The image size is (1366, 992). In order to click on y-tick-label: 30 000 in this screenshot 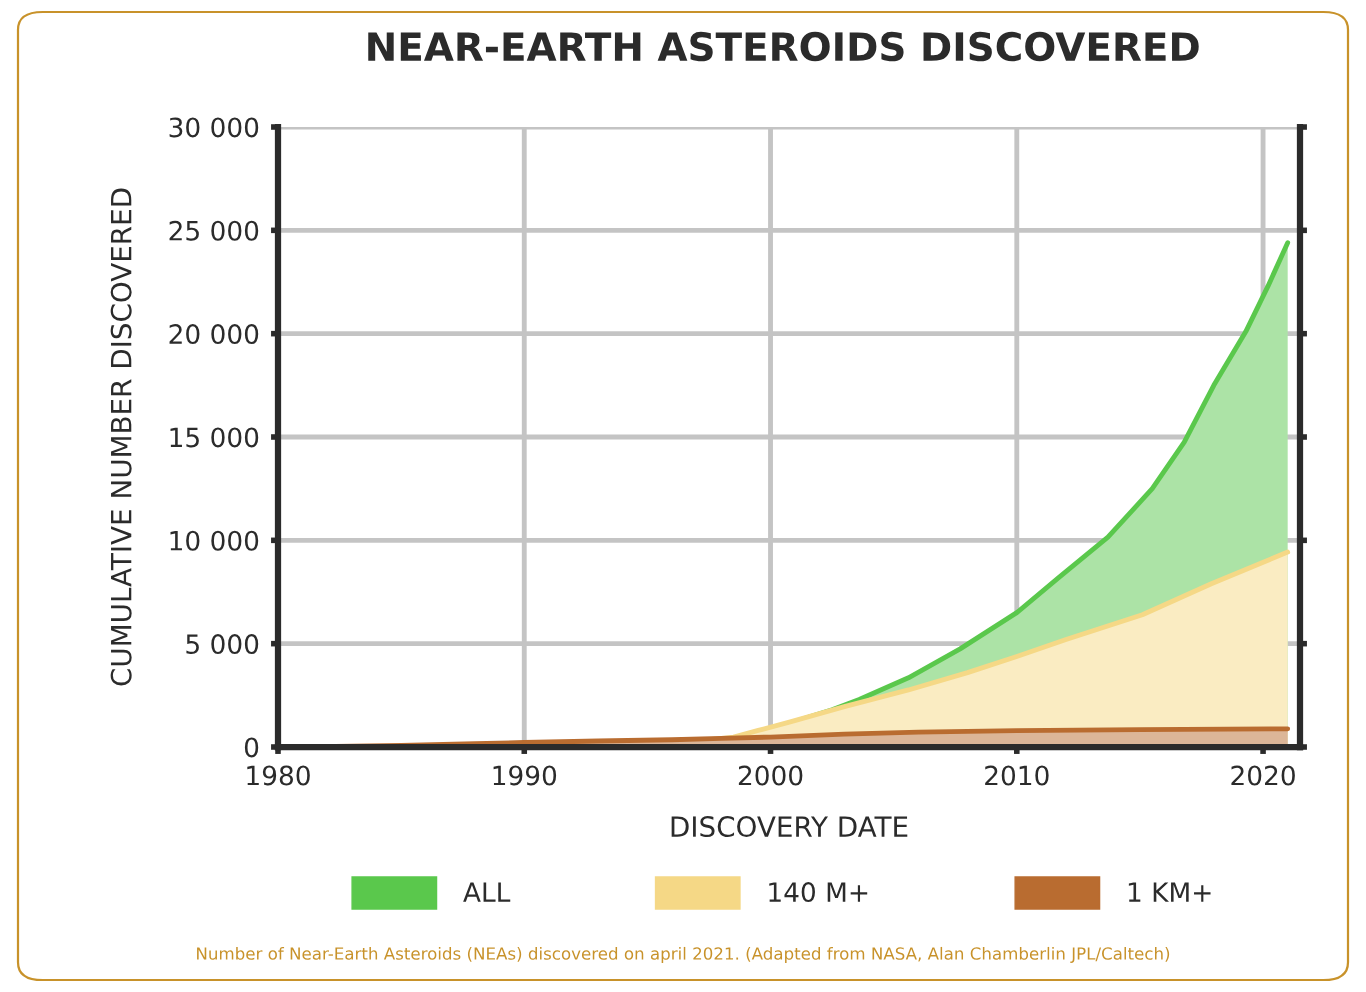, I will do `click(214, 127)`.